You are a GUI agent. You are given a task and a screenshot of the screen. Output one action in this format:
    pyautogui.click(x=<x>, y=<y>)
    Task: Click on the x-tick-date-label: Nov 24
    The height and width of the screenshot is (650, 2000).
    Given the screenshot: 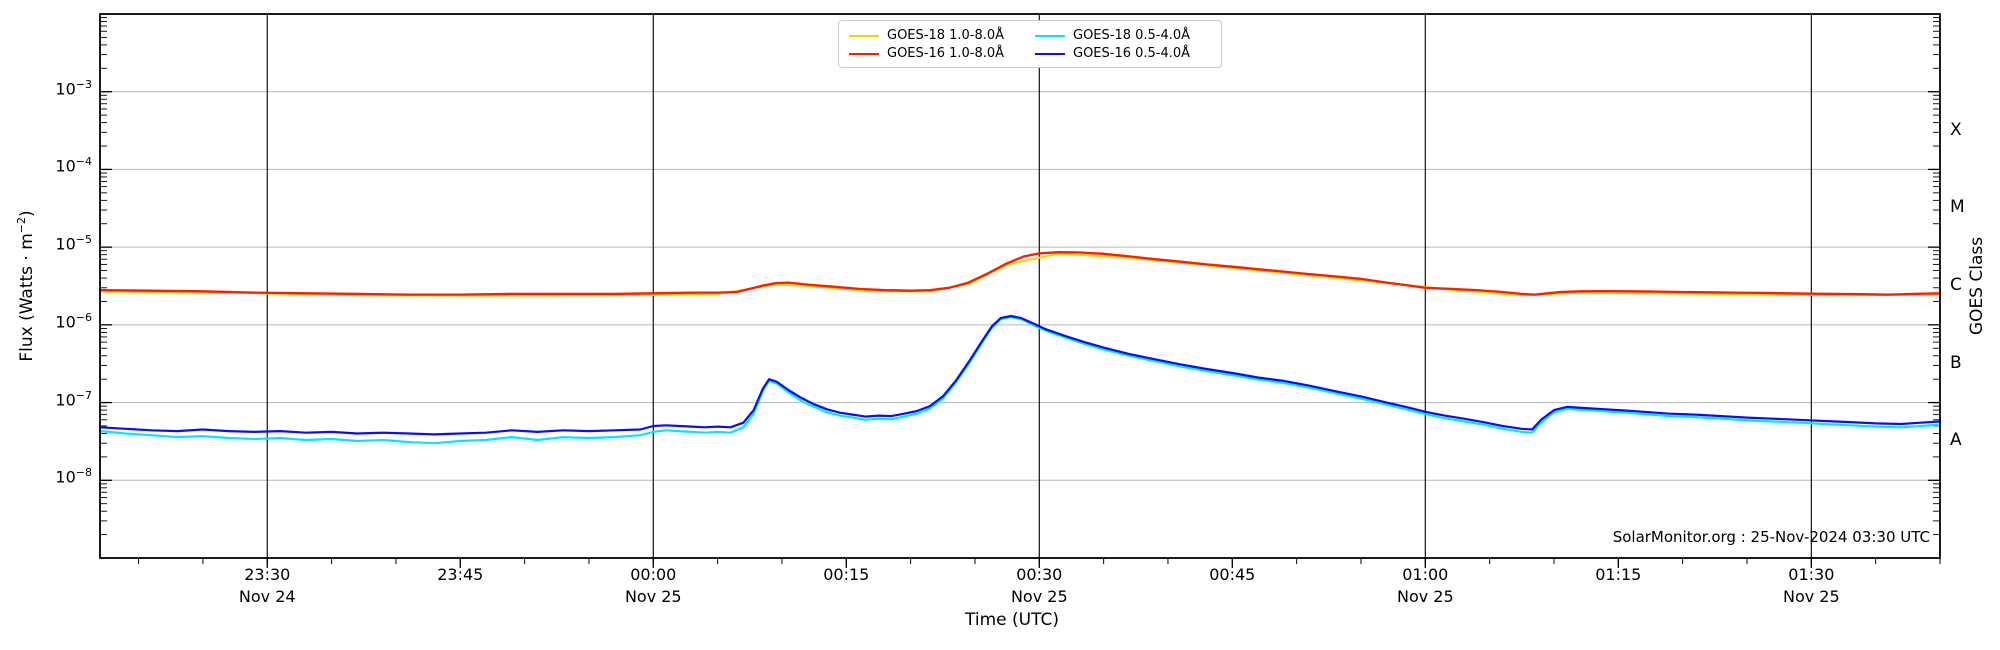 What is the action you would take?
    pyautogui.click(x=267, y=596)
    